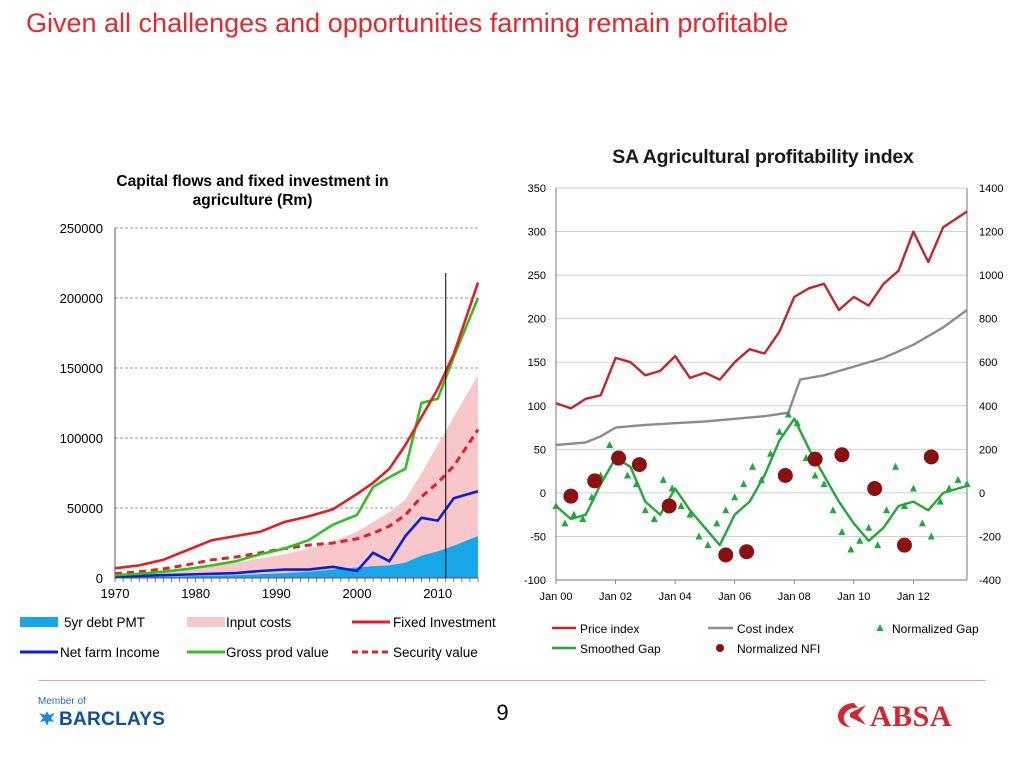  I want to click on left-x-tick-label: 1990, so click(276, 593).